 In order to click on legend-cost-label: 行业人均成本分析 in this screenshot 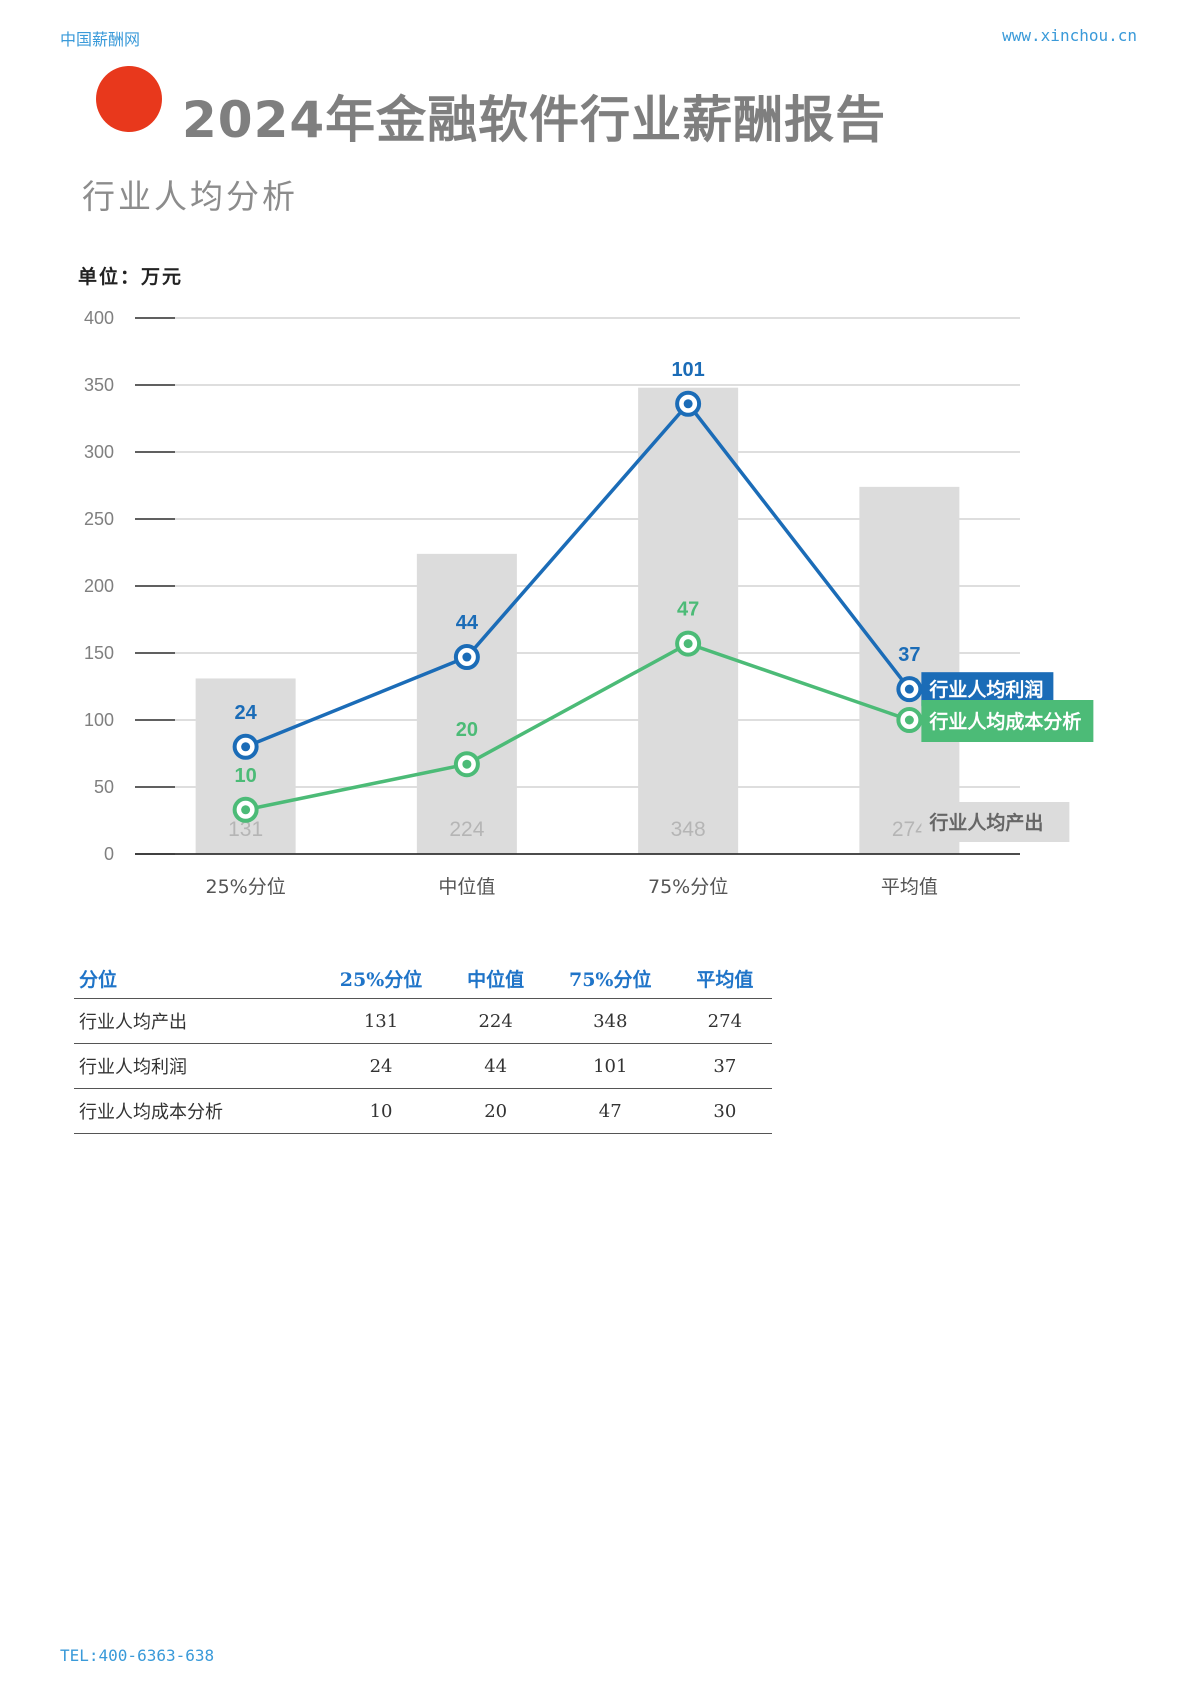, I will do `click(1004, 721)`.